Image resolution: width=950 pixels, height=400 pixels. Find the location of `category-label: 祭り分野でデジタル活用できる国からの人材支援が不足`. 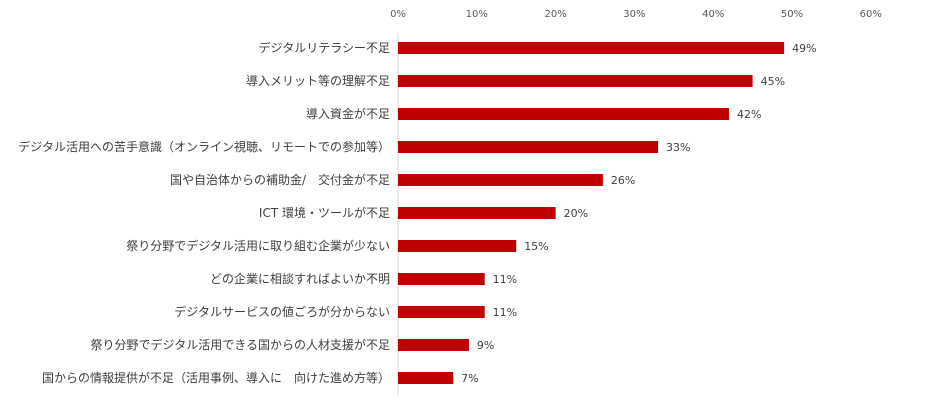

category-label: 祭り分野でデジタル活用できる国からの人材支援が不足 is located at coordinates (240, 344).